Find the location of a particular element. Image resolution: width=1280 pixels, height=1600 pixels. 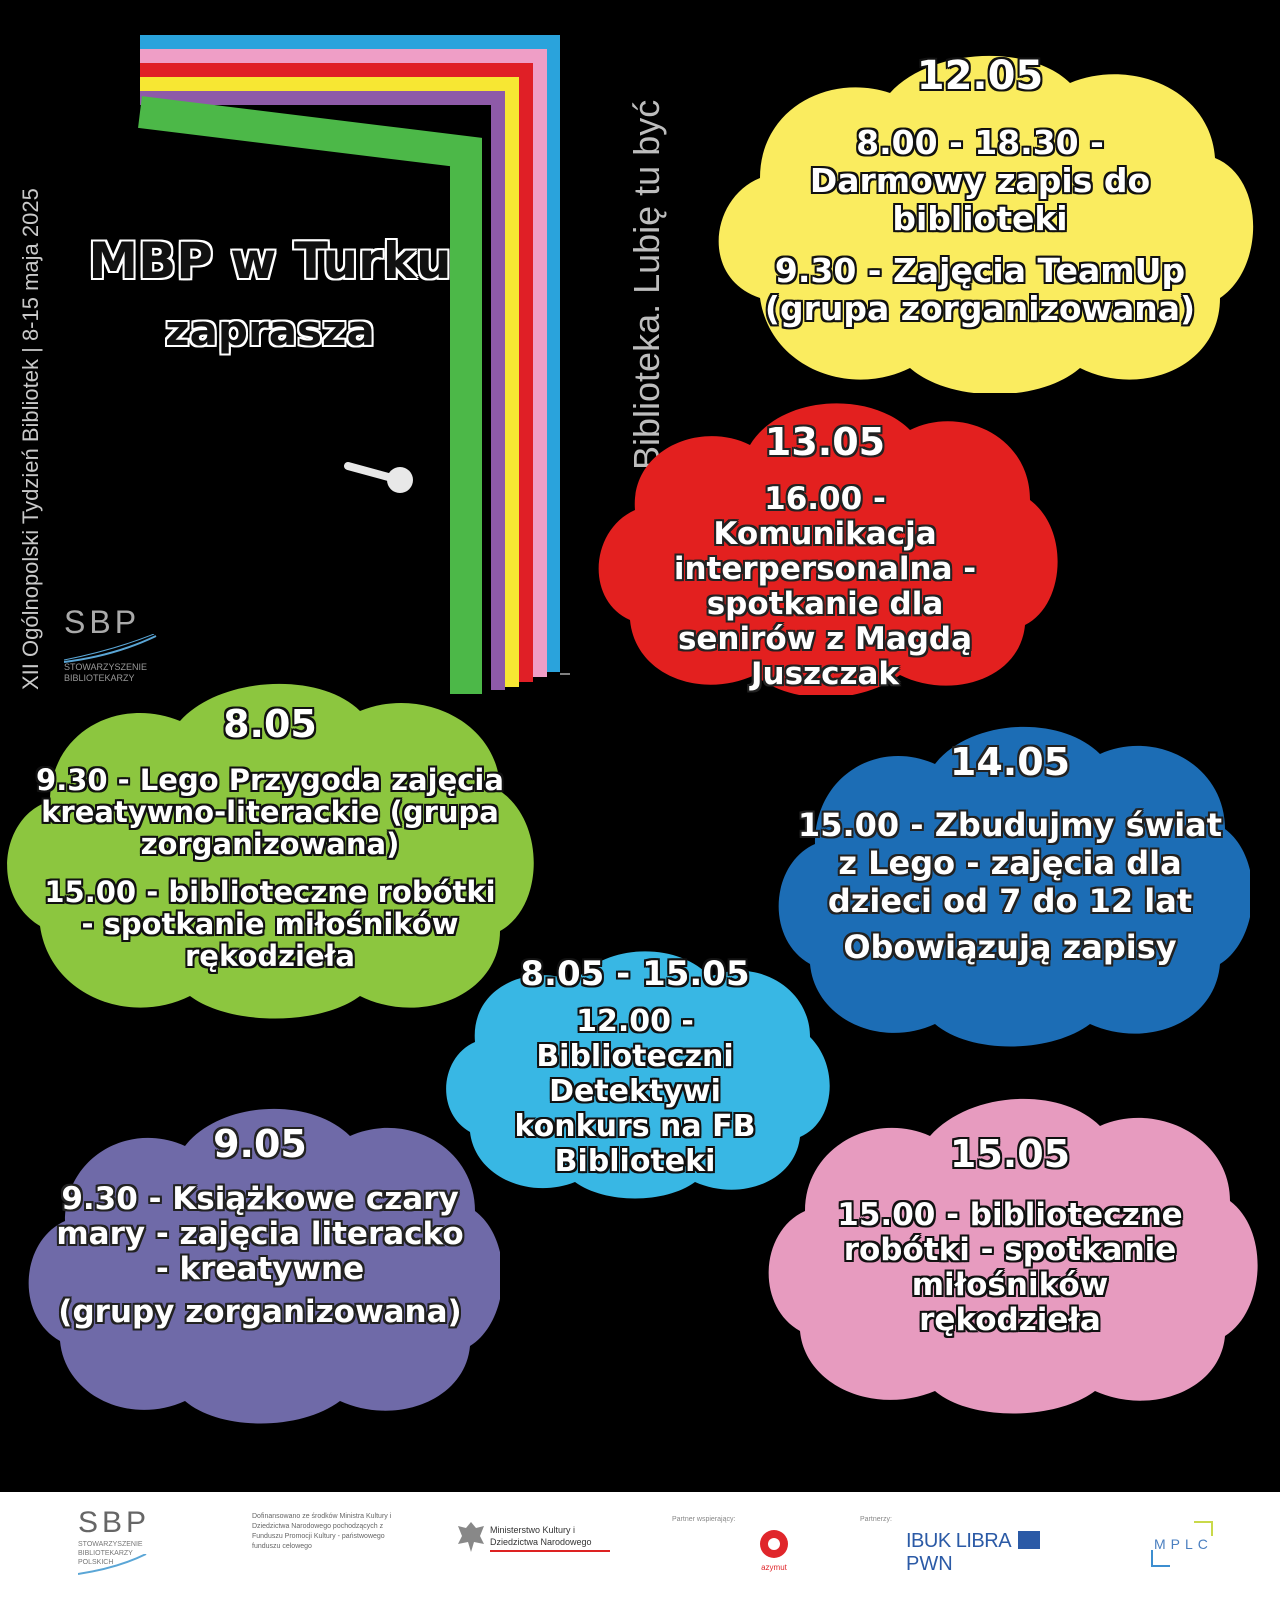

footer-sbp-swoosh-icon is located at coordinates (112, 1564).